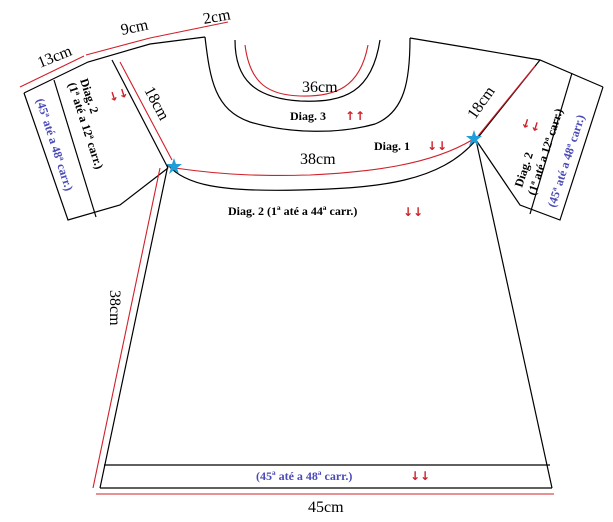 Image resolution: width=613 pixels, height=522 pixels. I want to click on dim-line-13cm, so click(52, 71).